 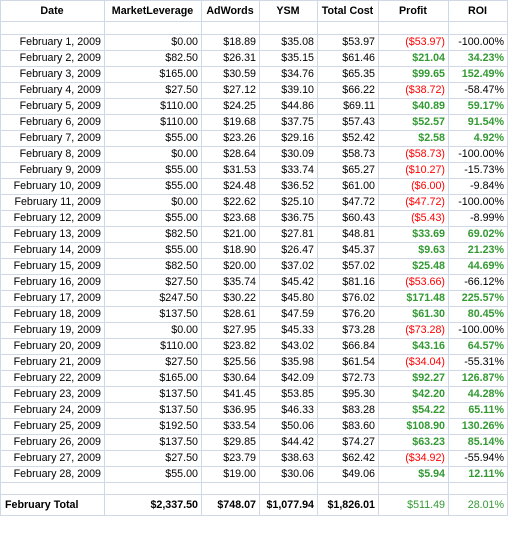 I want to click on total-cost-cell: $61.46, so click(x=348, y=58).